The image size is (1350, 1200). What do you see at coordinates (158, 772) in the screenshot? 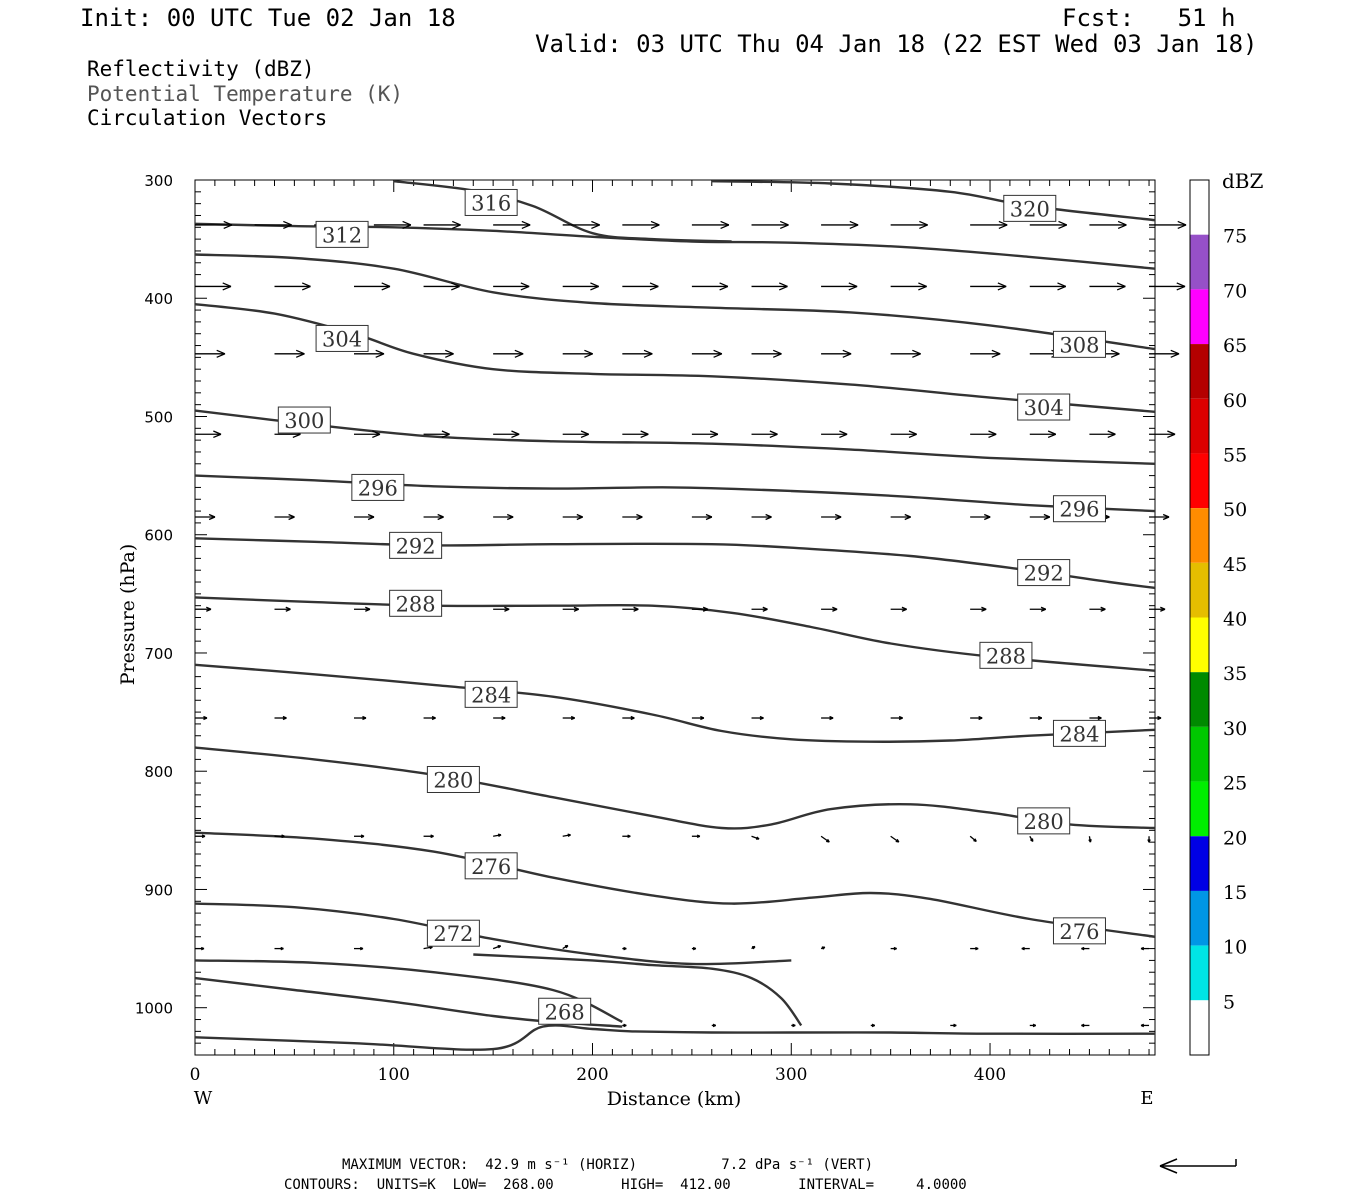
I see `y-tick-label: 800` at bounding box center [158, 772].